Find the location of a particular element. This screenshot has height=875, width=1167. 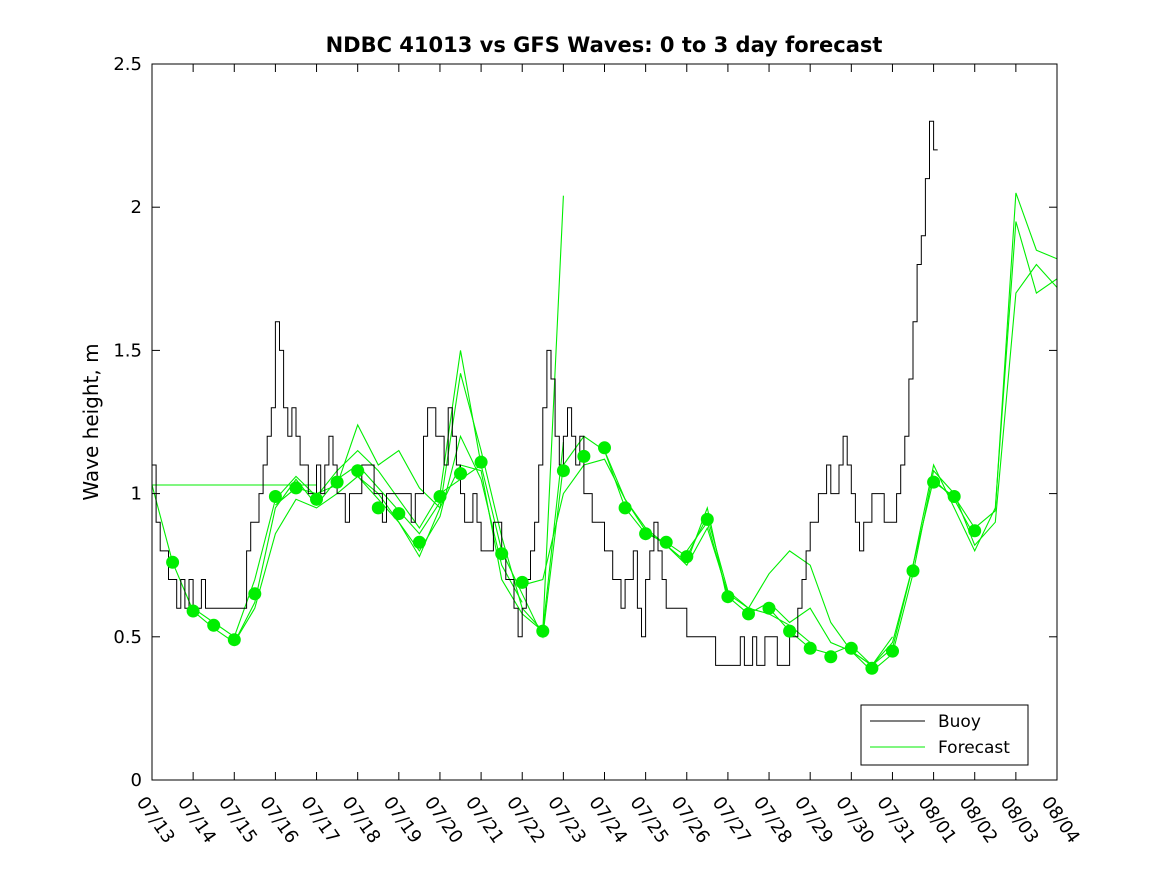

y-tick-label: 2 is located at coordinates (136, 207).